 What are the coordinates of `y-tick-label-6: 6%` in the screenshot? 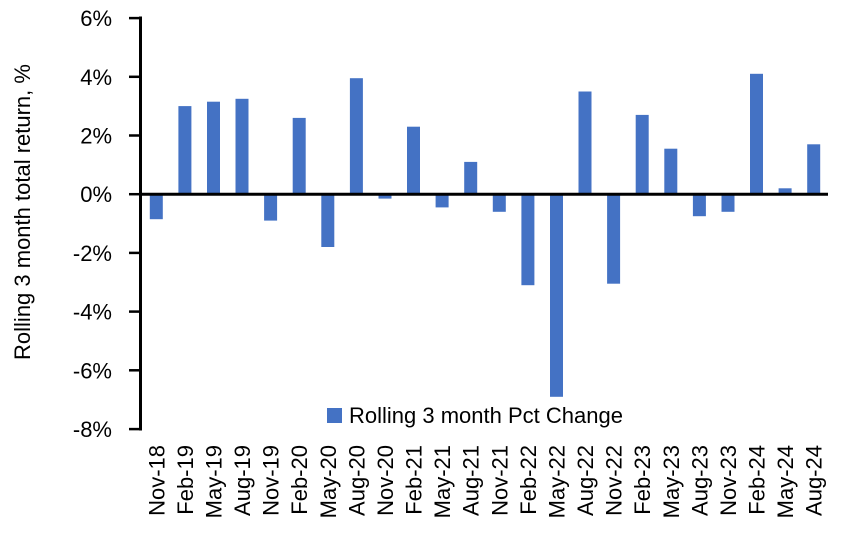 It's located at (96, 18).